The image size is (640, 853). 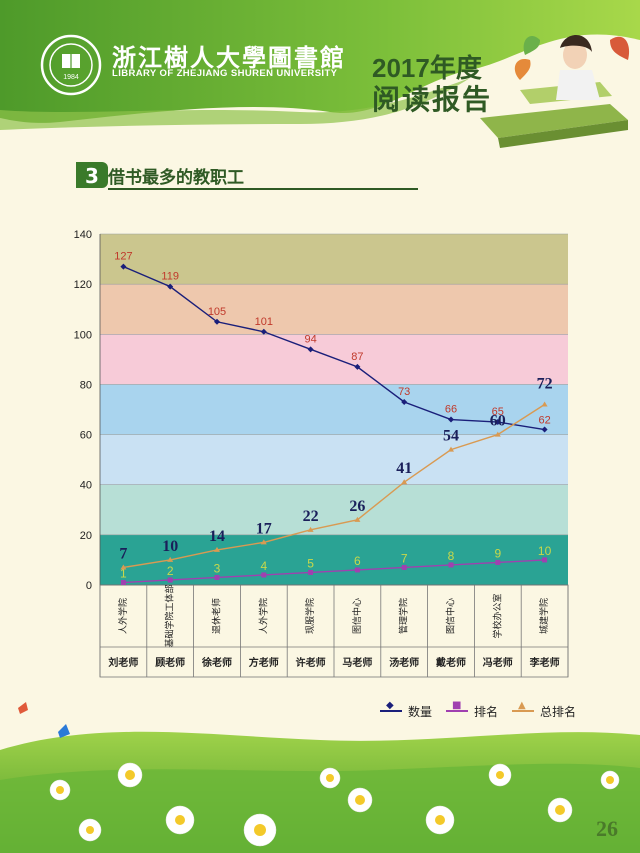 What do you see at coordinates (86, 486) in the screenshot?
I see `y-tick-label: 40` at bounding box center [86, 486].